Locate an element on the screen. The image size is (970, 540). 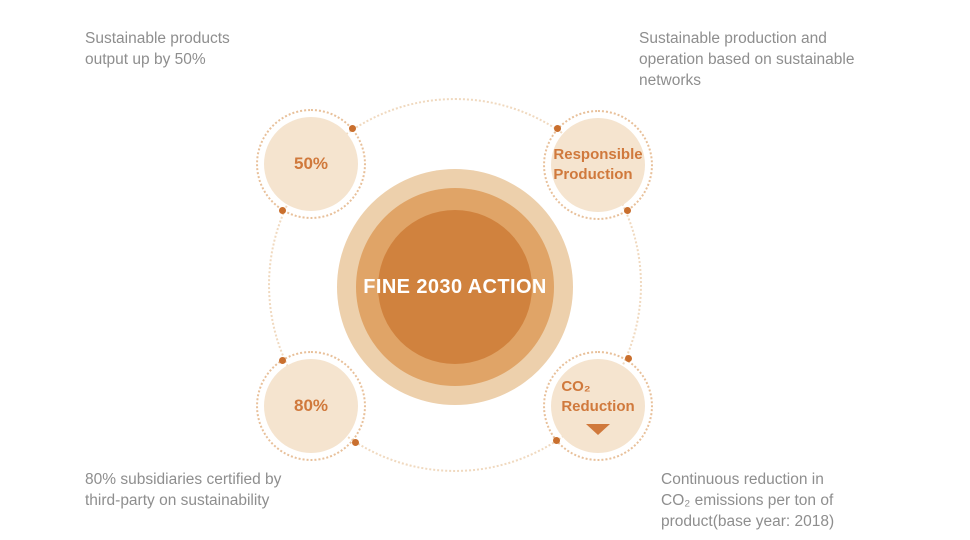
center-ring-middle: FINE 2030 ACTION is located at coordinates (455, 287).